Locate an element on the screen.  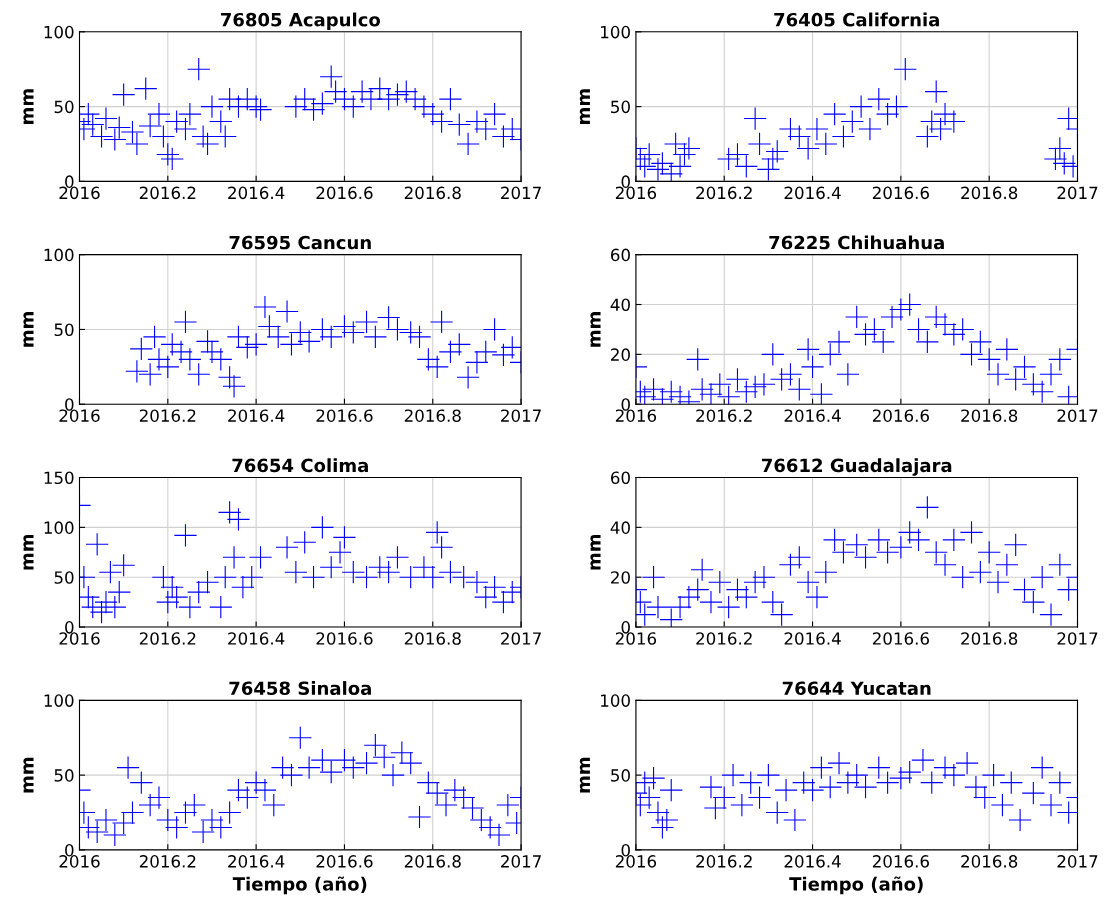
chart-title: 76805 Acapulco is located at coordinates (300, 21).